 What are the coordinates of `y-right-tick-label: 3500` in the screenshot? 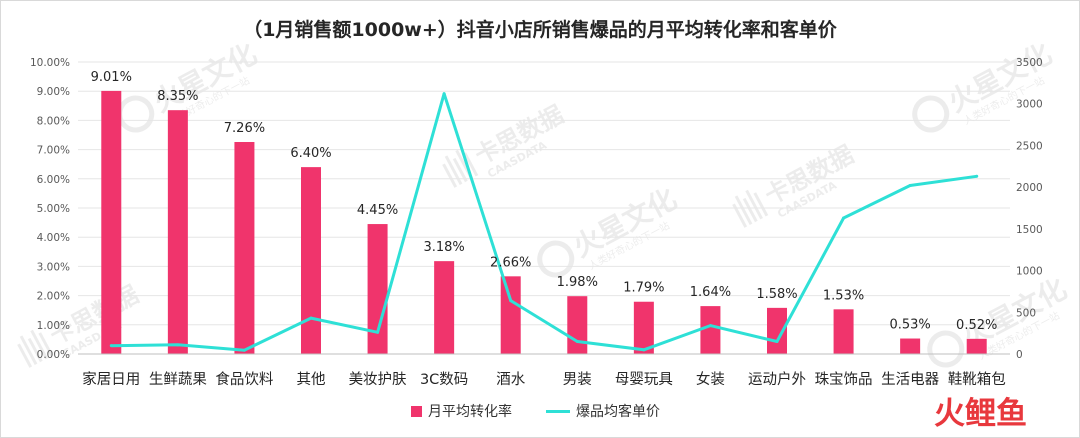 It's located at (1029, 63).